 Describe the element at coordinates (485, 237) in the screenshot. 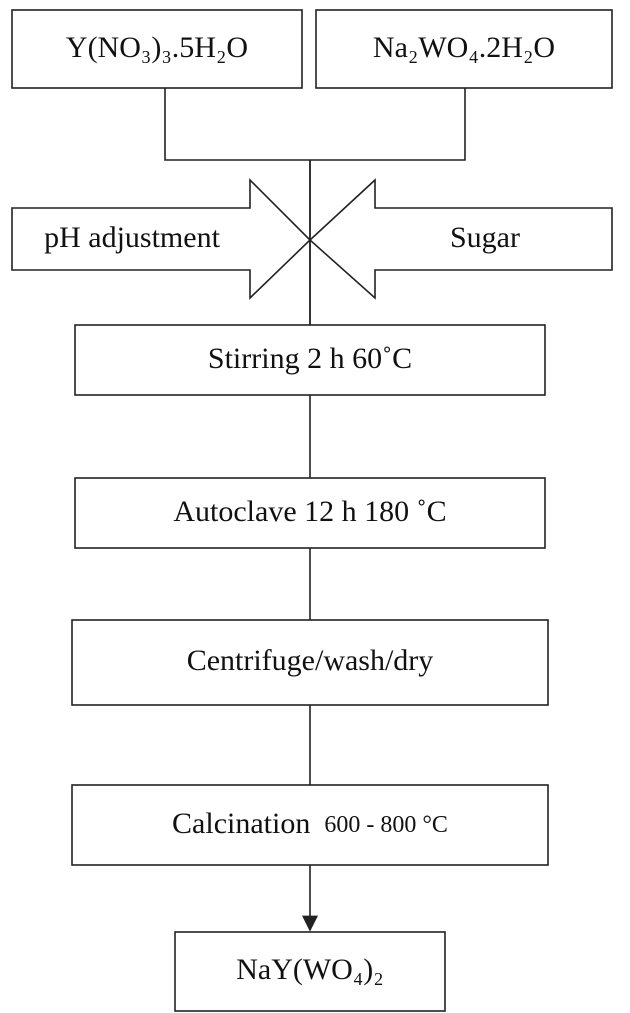

I see `input-label: Sugar` at that location.